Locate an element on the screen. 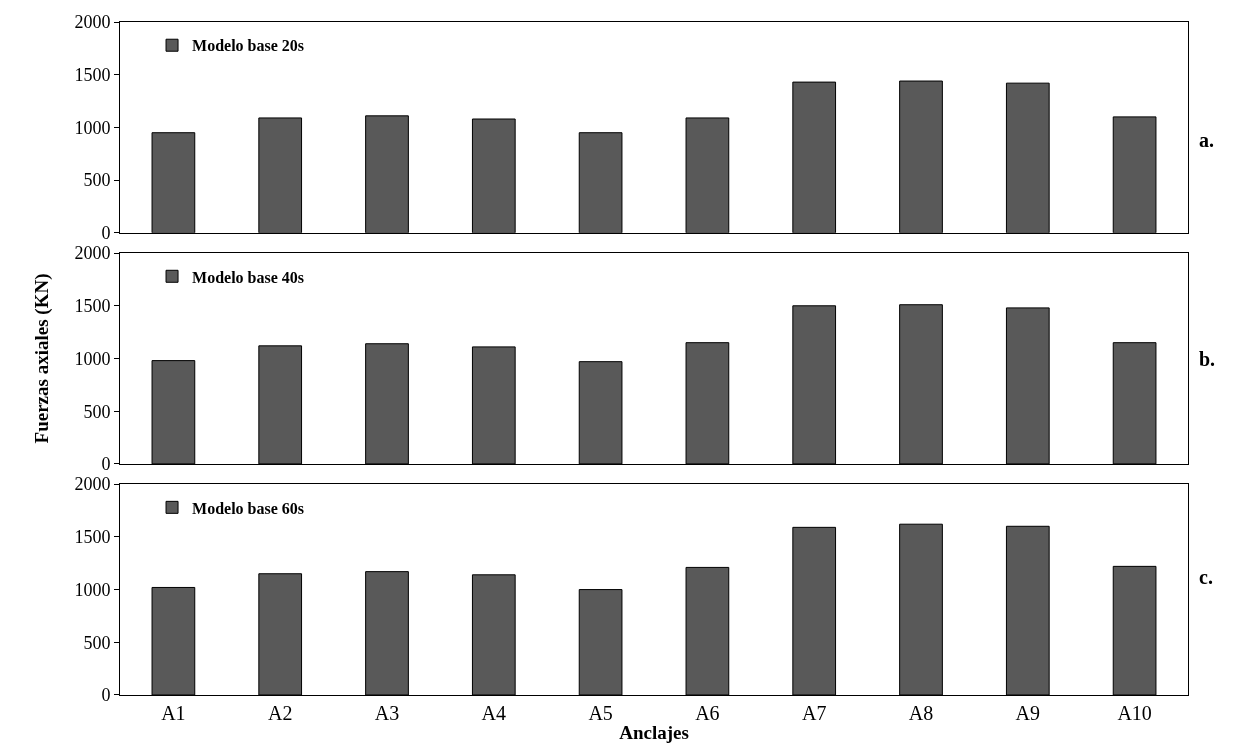  x-tick-label: A9 is located at coordinates (1028, 713).